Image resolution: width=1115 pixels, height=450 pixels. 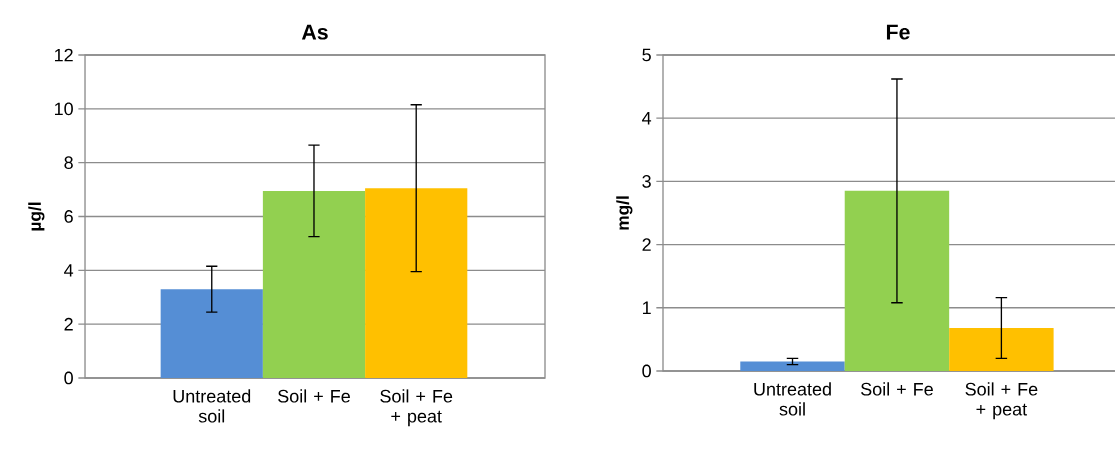 What do you see at coordinates (646, 181) in the screenshot?
I see `y-tick-label: 3` at bounding box center [646, 181].